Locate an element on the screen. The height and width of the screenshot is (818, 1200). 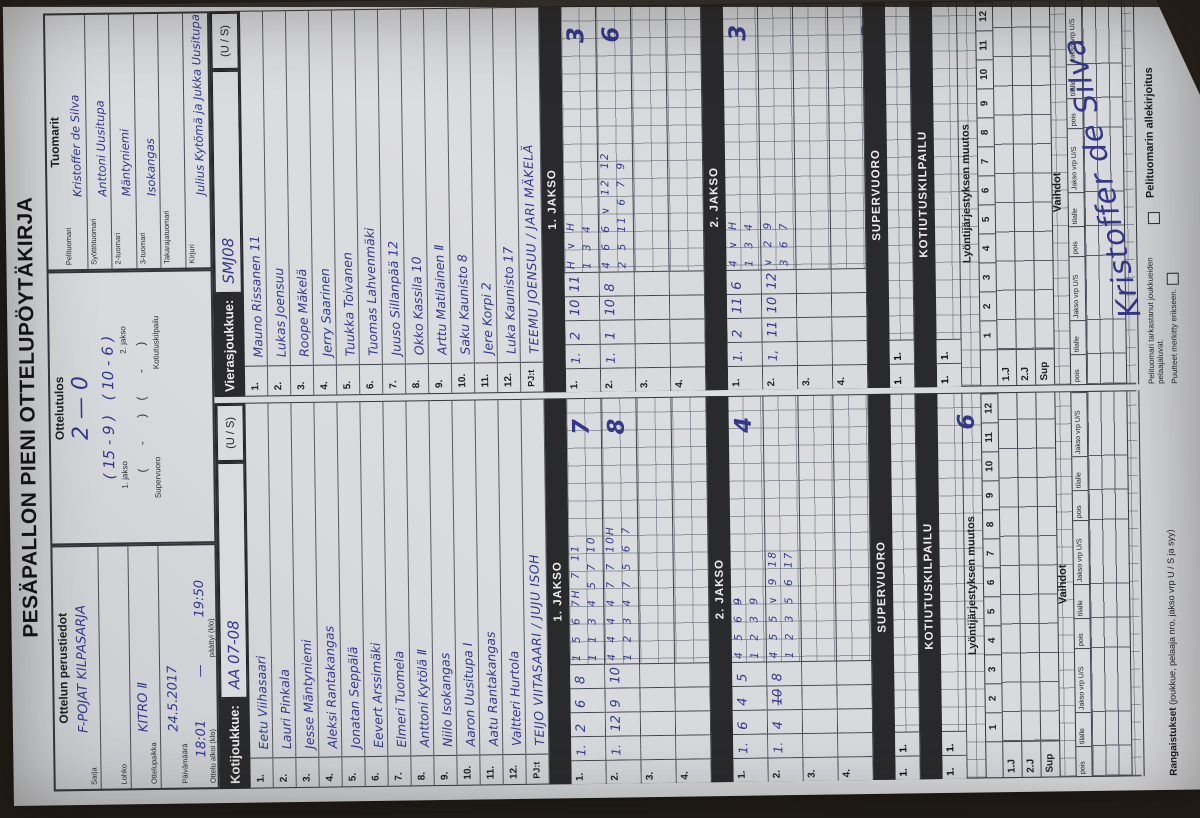
row-number: 3. is located at coordinates (820, 768).